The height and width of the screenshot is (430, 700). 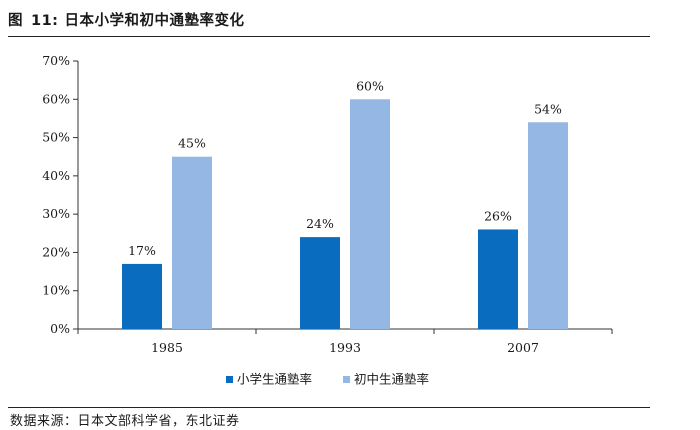 I want to click on source-note: 数据来源：日本文部科学省，东北证券, so click(x=125, y=421).